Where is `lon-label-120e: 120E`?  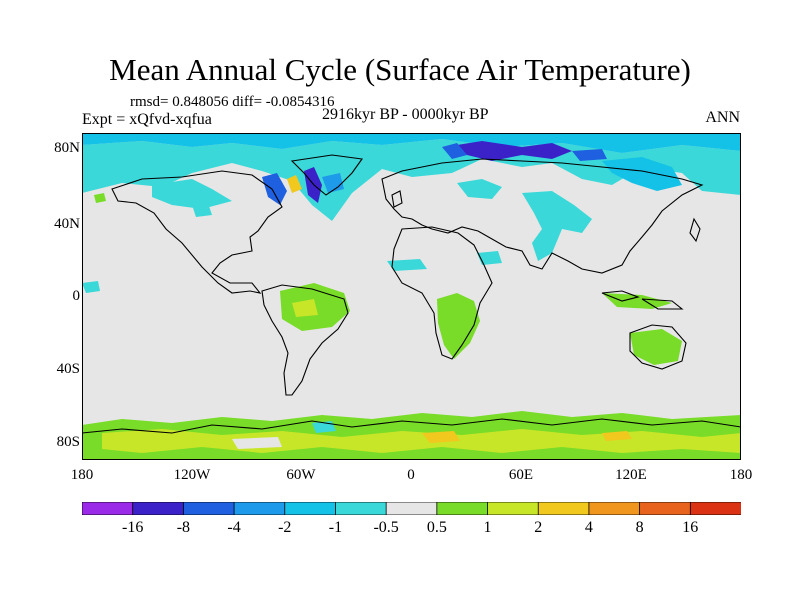 lon-label-120e: 120E is located at coordinates (631, 475).